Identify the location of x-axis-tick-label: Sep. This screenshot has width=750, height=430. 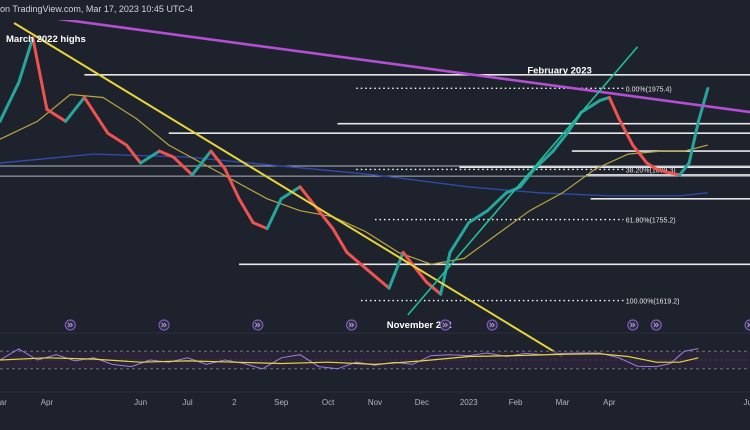
(281, 402).